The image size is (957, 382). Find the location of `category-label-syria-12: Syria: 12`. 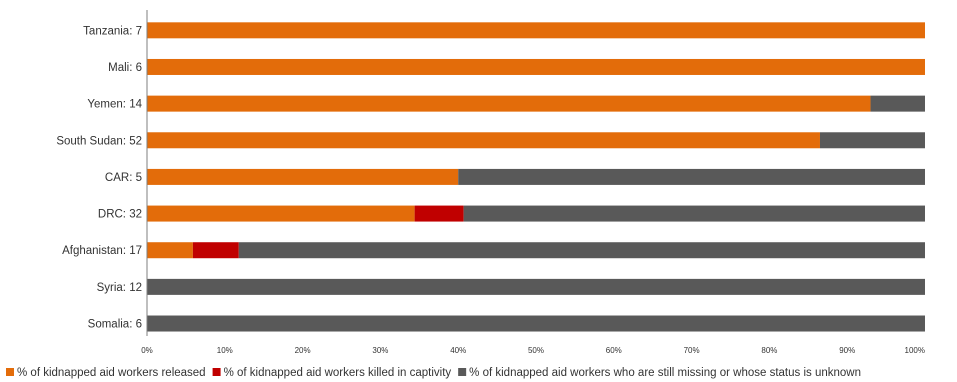

category-label-syria-12: Syria: 12 is located at coordinates (119, 288).